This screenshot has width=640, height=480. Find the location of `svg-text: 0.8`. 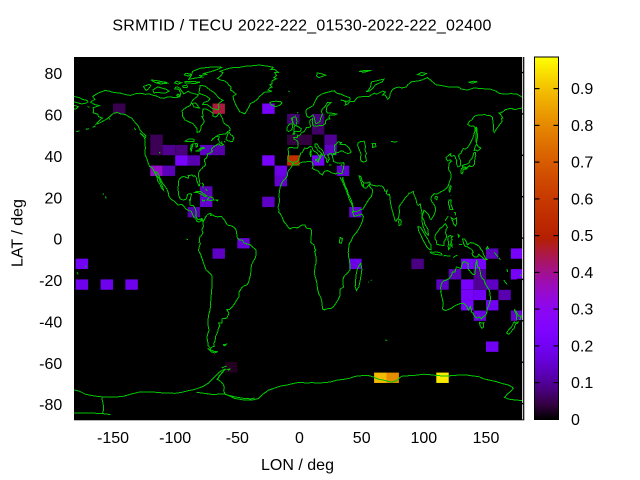

svg-text: 0.8 is located at coordinates (582, 126).